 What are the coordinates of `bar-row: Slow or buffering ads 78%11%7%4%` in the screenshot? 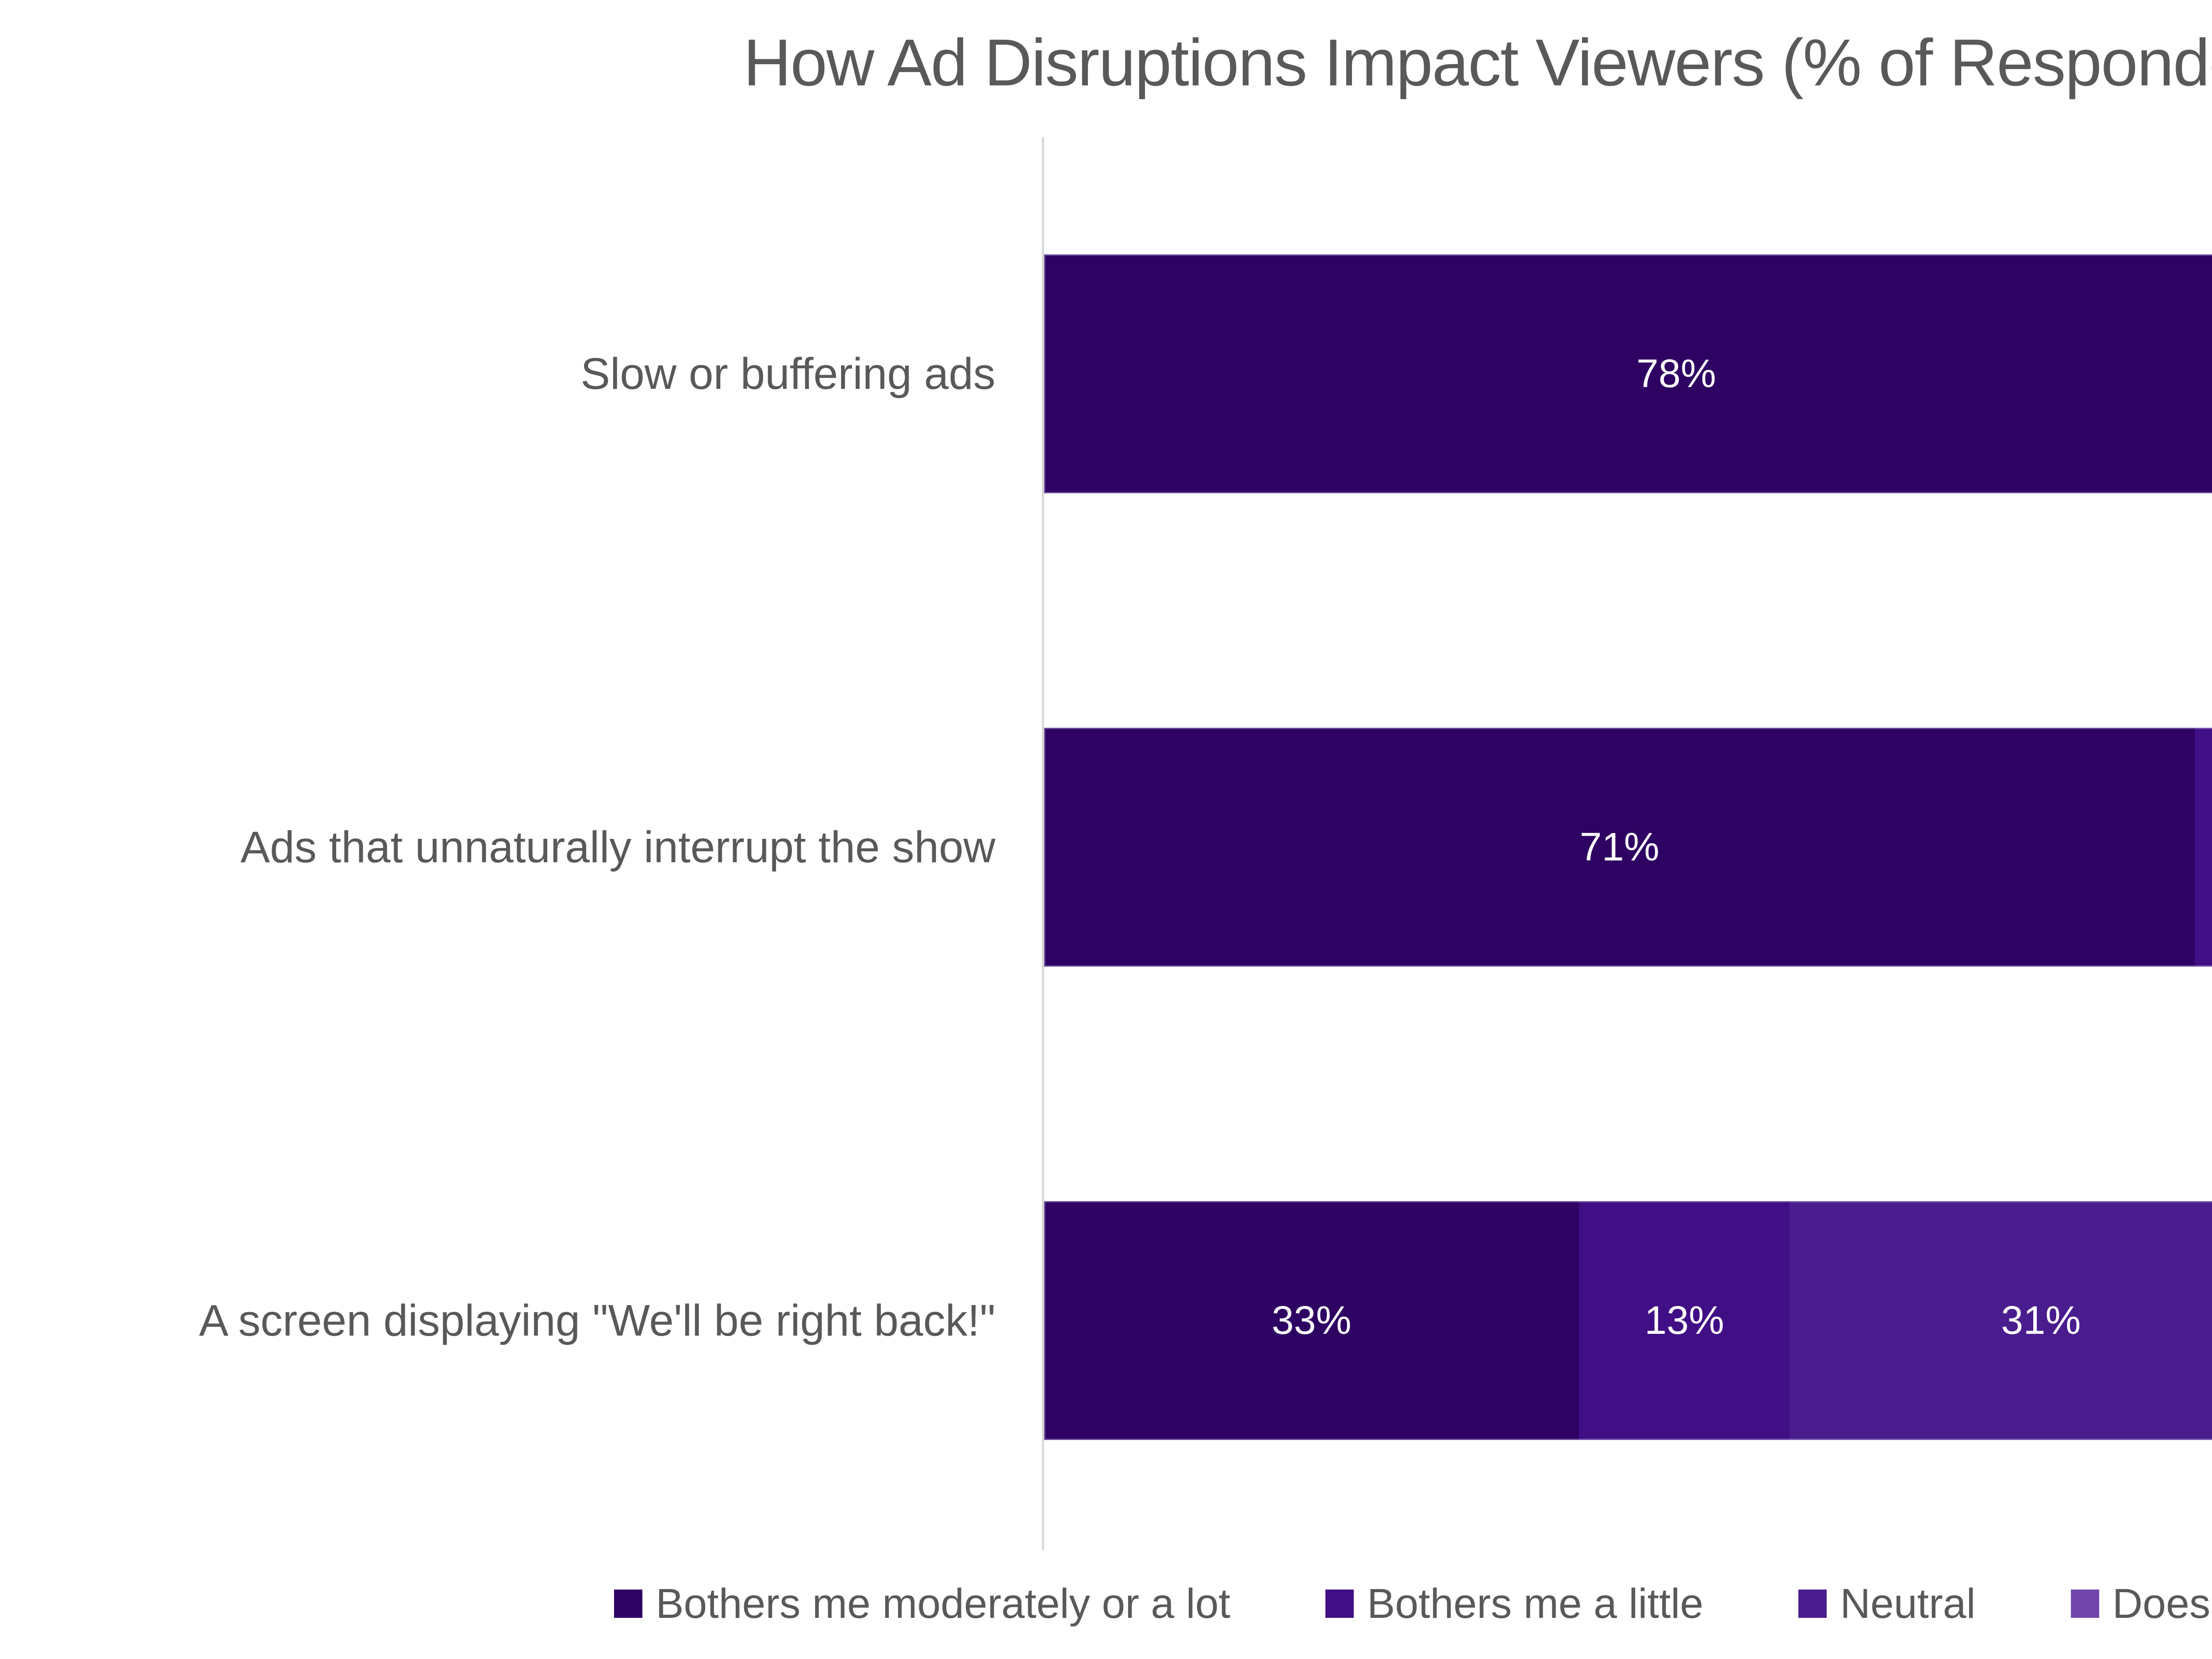 It's located at (1179, 374).